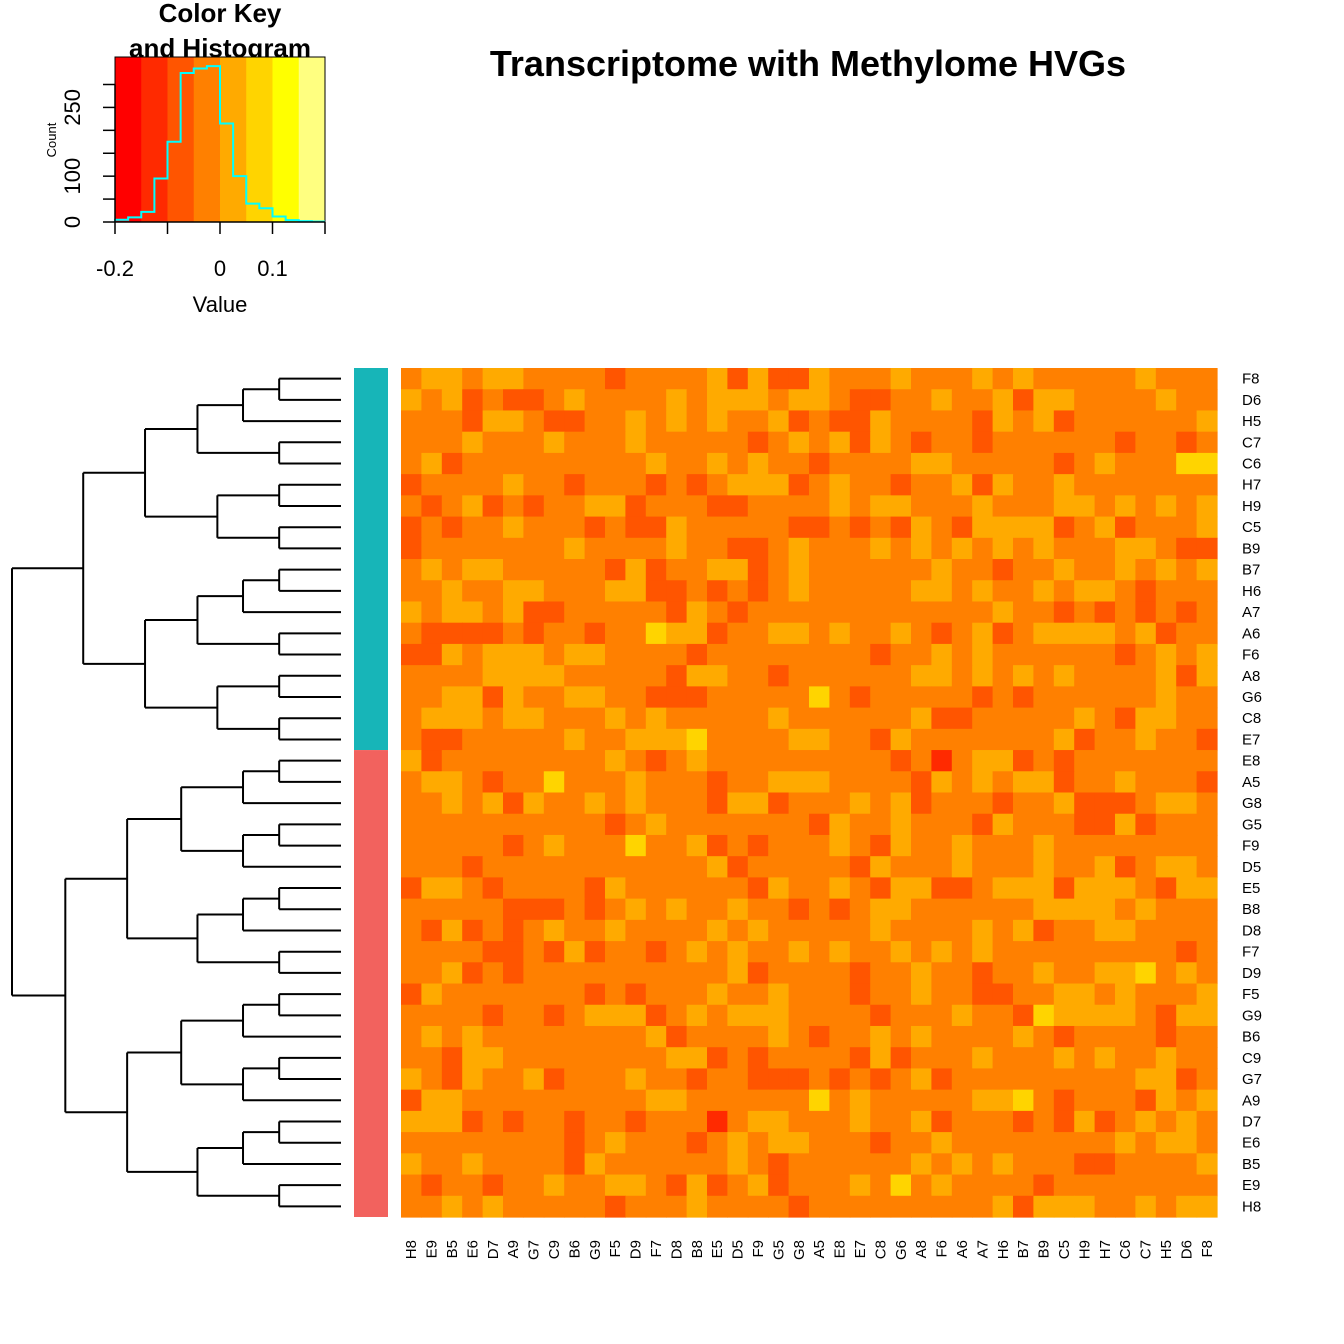  What do you see at coordinates (1146, 1249) in the screenshot?
I see `column-label: C7` at bounding box center [1146, 1249].